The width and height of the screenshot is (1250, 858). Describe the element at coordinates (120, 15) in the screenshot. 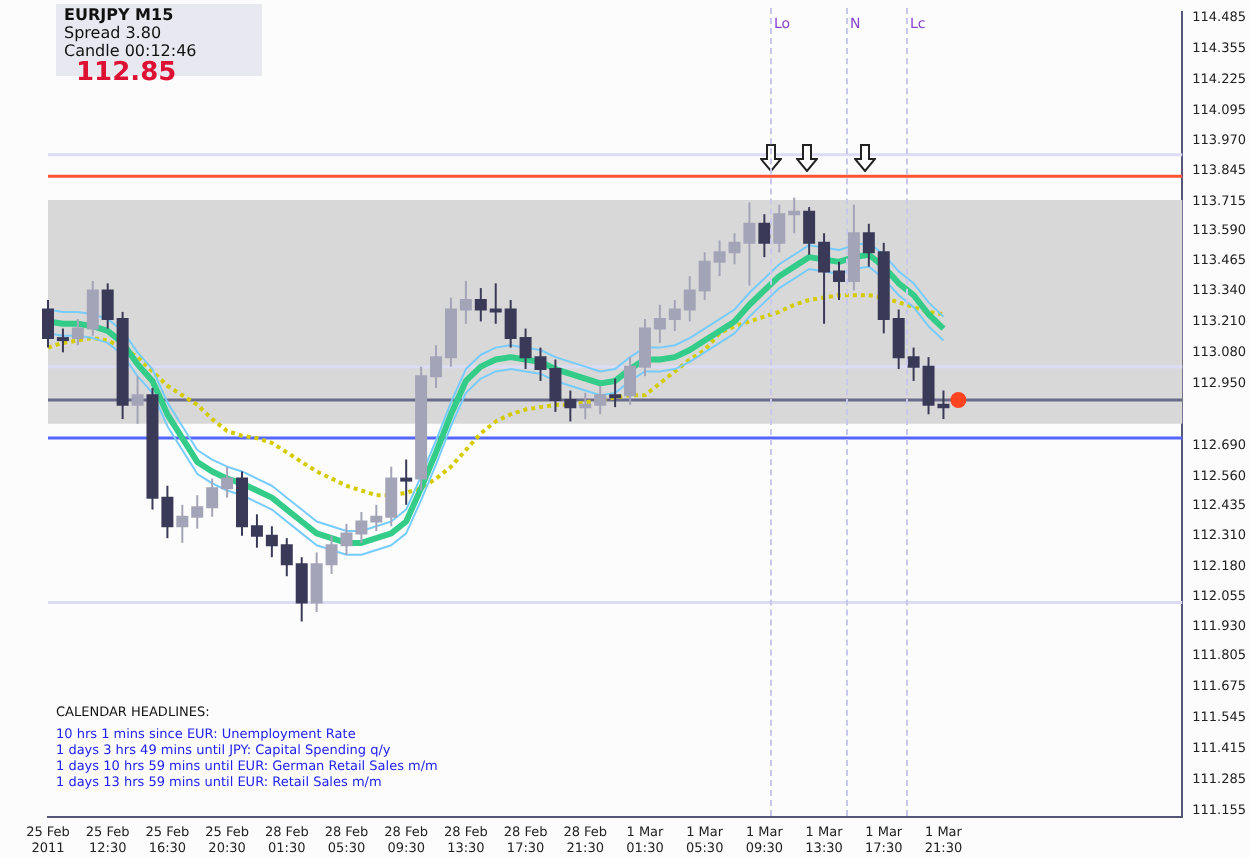

I see `annotation: EURJPY M15` at that location.